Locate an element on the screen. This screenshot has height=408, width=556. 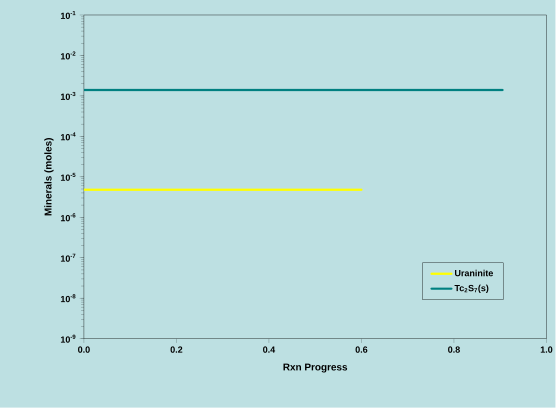
y-tick-label: 10$^{-3}$ is located at coordinates (68, 96).